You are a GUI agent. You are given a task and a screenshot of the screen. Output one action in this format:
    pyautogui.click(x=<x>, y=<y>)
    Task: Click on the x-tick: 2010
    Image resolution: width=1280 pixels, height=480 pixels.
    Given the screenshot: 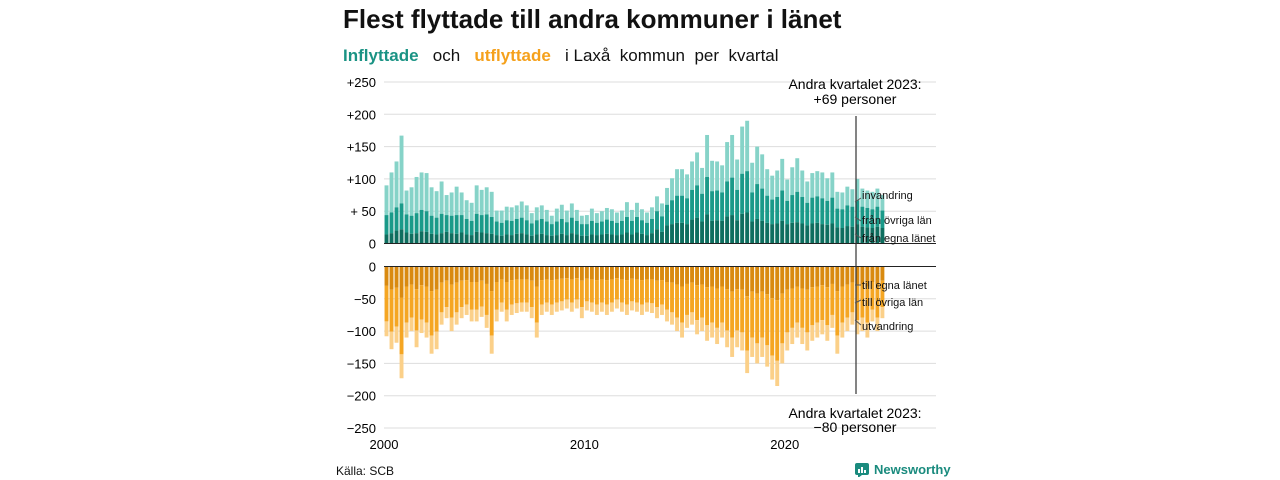 What is the action you would take?
    pyautogui.click(x=584, y=444)
    